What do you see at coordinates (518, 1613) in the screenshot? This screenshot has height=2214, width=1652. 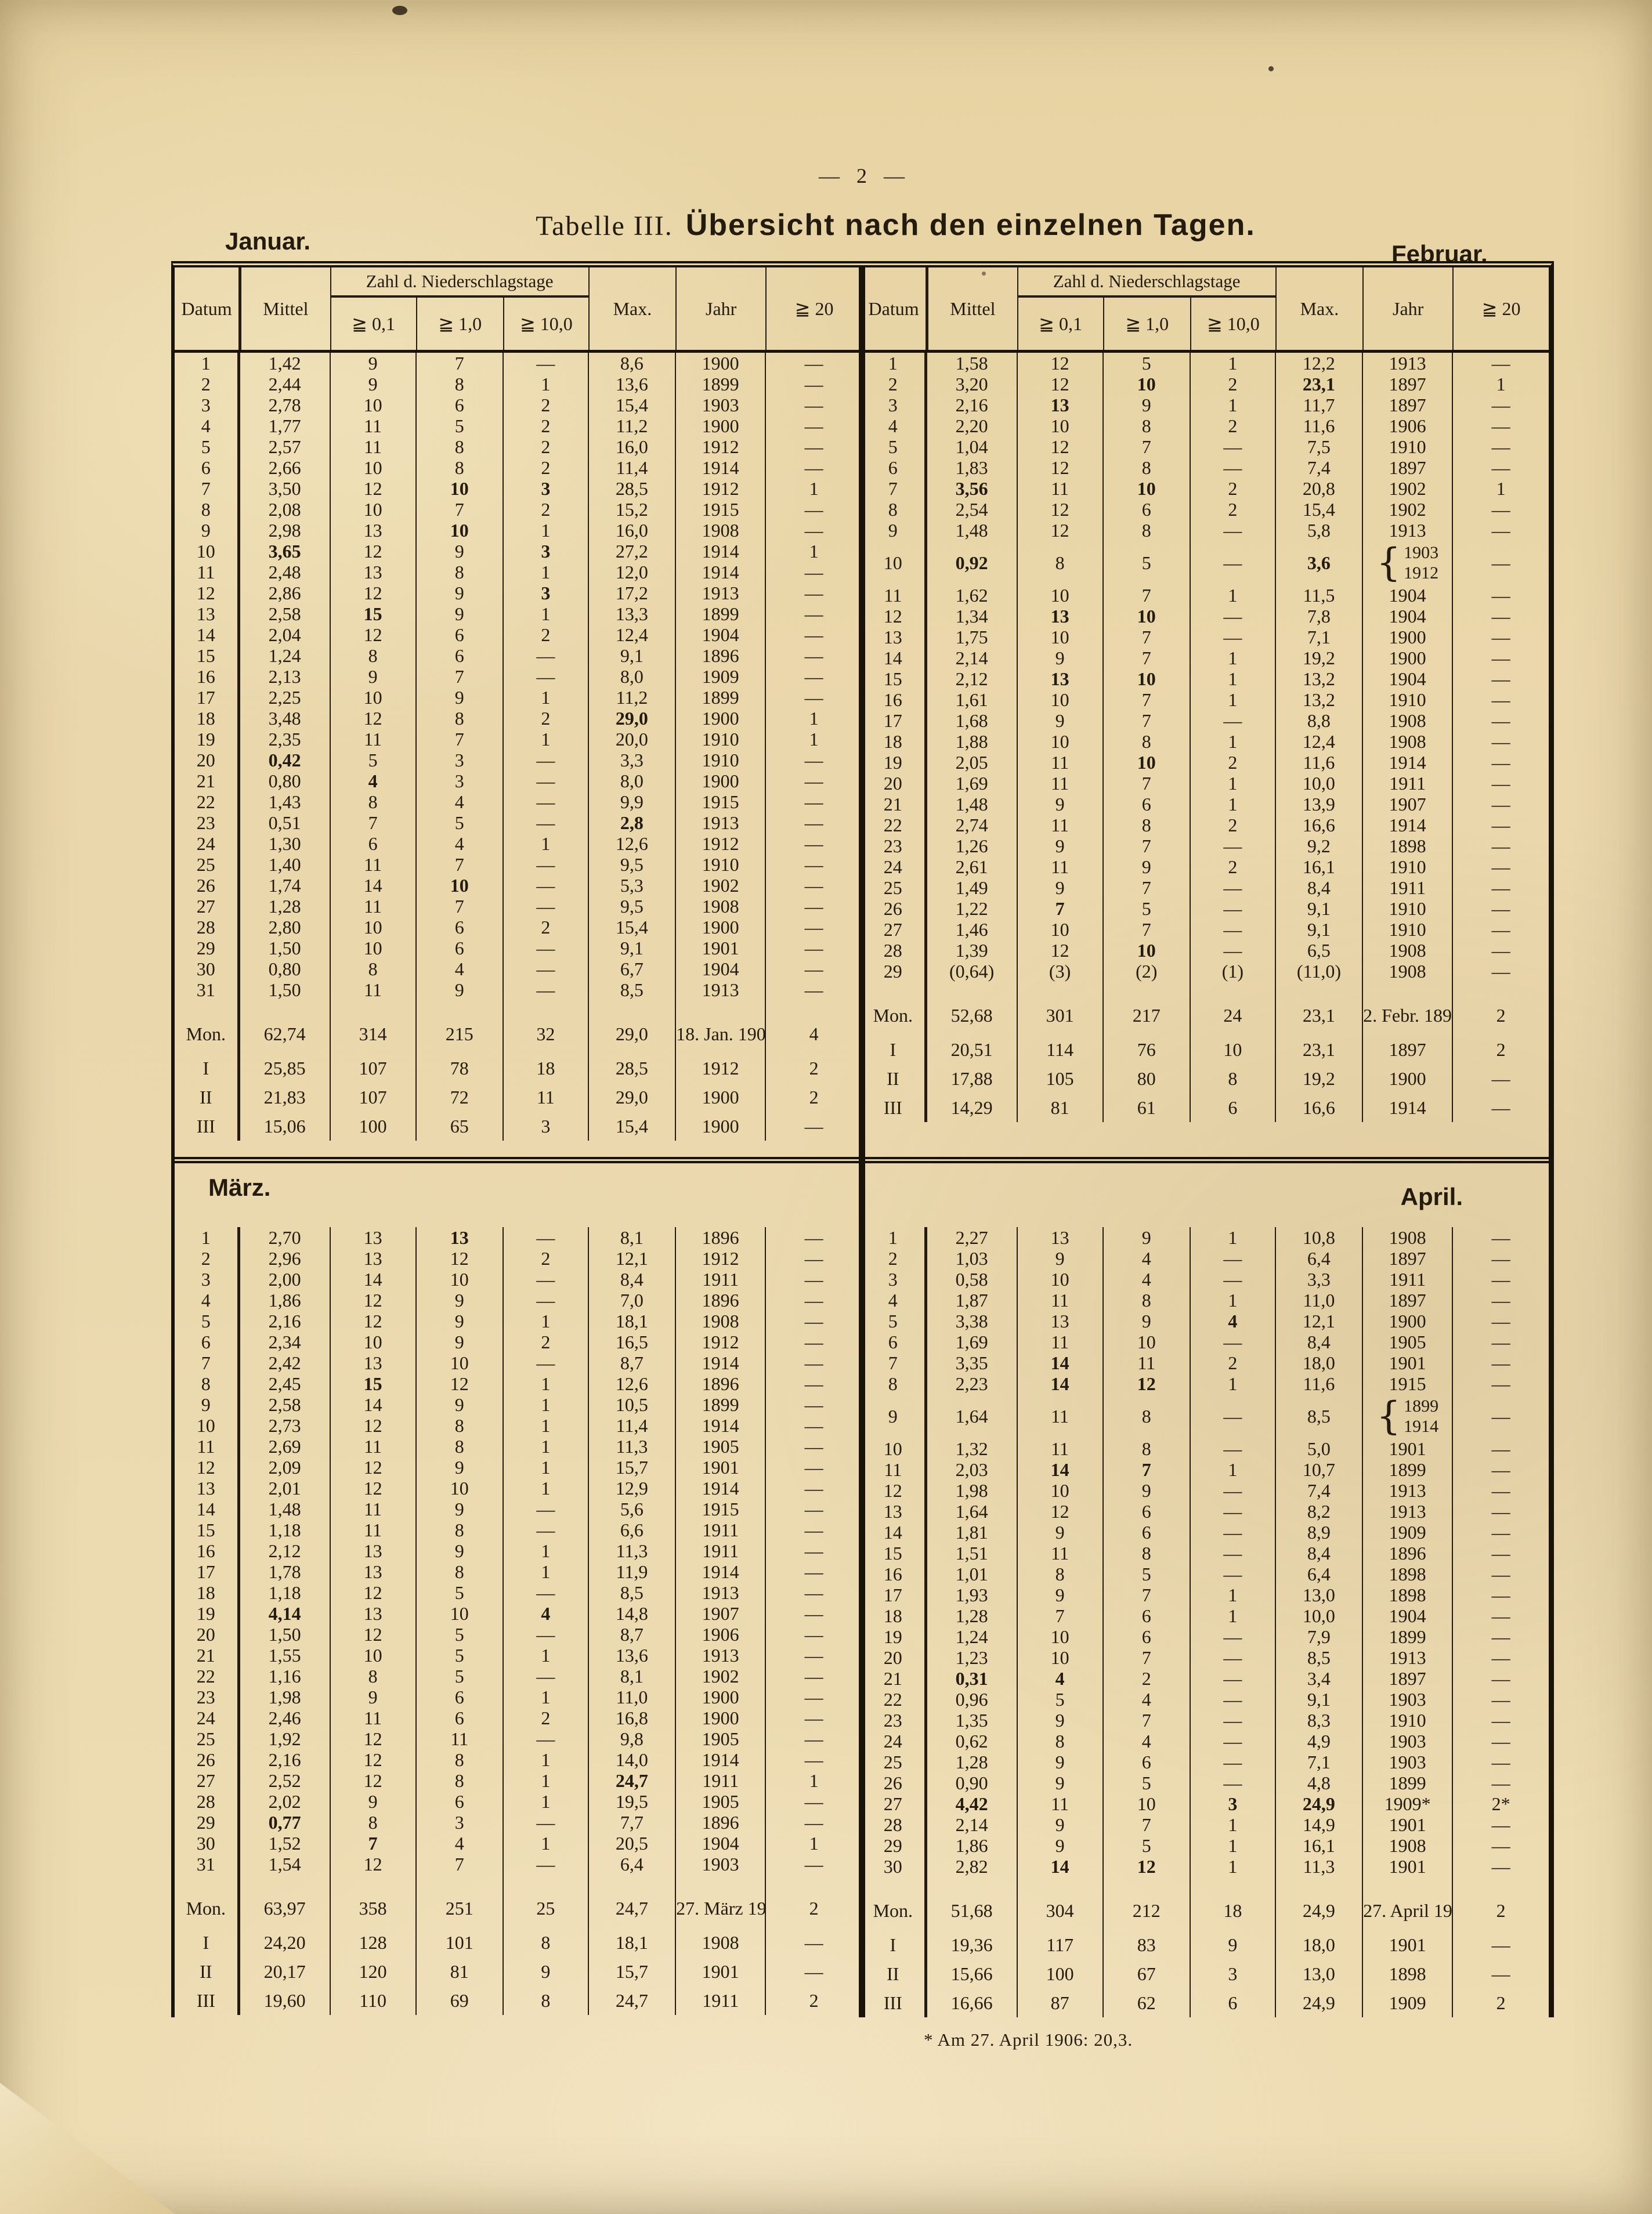 I see `table-row: 19 4,14 13 10 4 14,8 1907—` at bounding box center [518, 1613].